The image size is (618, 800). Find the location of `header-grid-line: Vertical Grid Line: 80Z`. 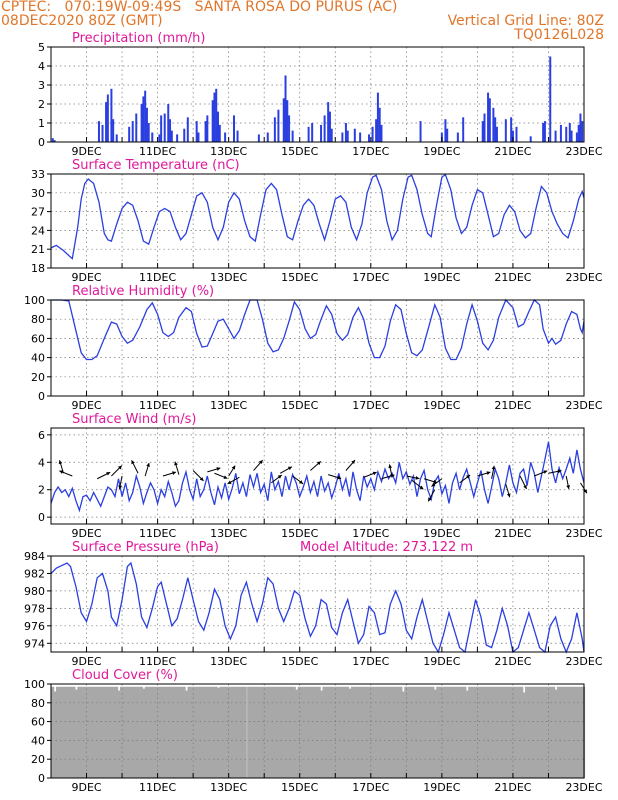

header-grid-line: Vertical Grid Line: 80Z is located at coordinates (525, 21).